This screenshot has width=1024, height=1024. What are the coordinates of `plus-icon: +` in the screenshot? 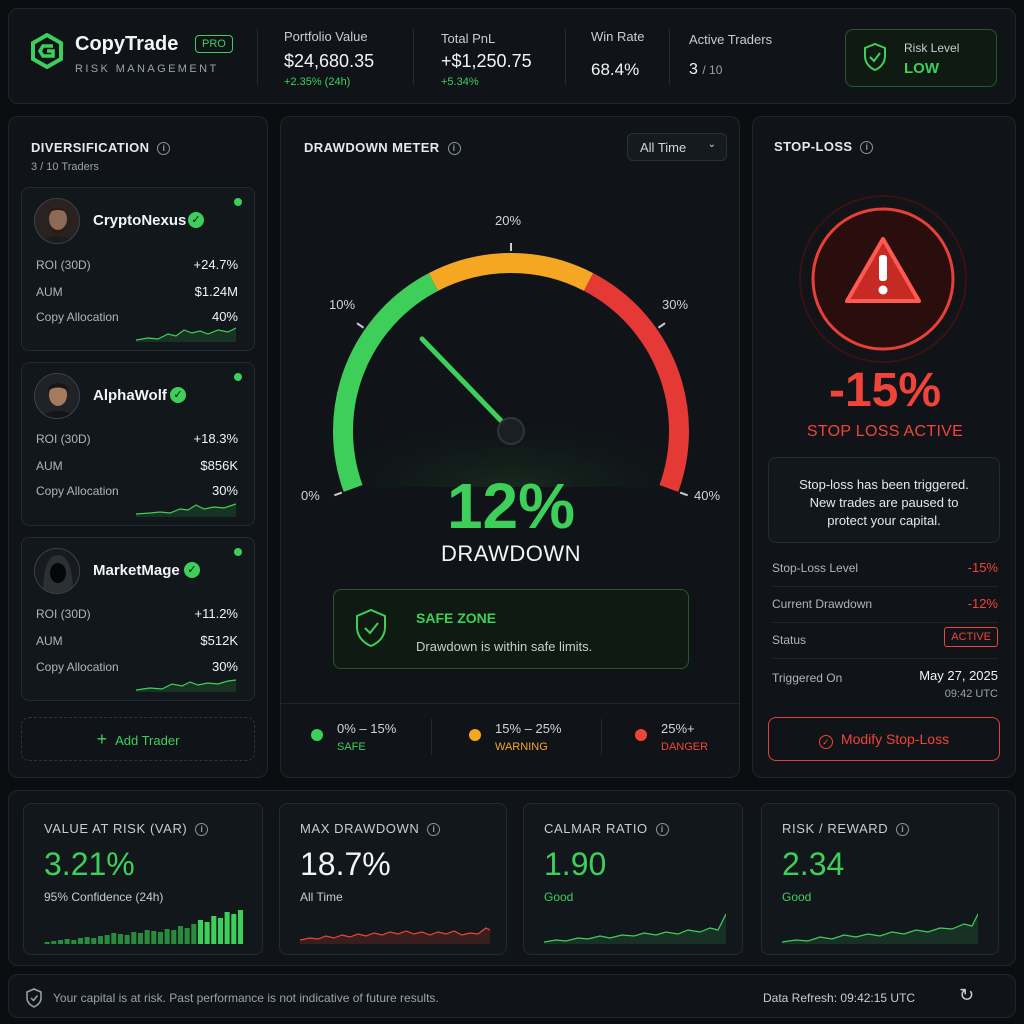 It's located at (102, 739).